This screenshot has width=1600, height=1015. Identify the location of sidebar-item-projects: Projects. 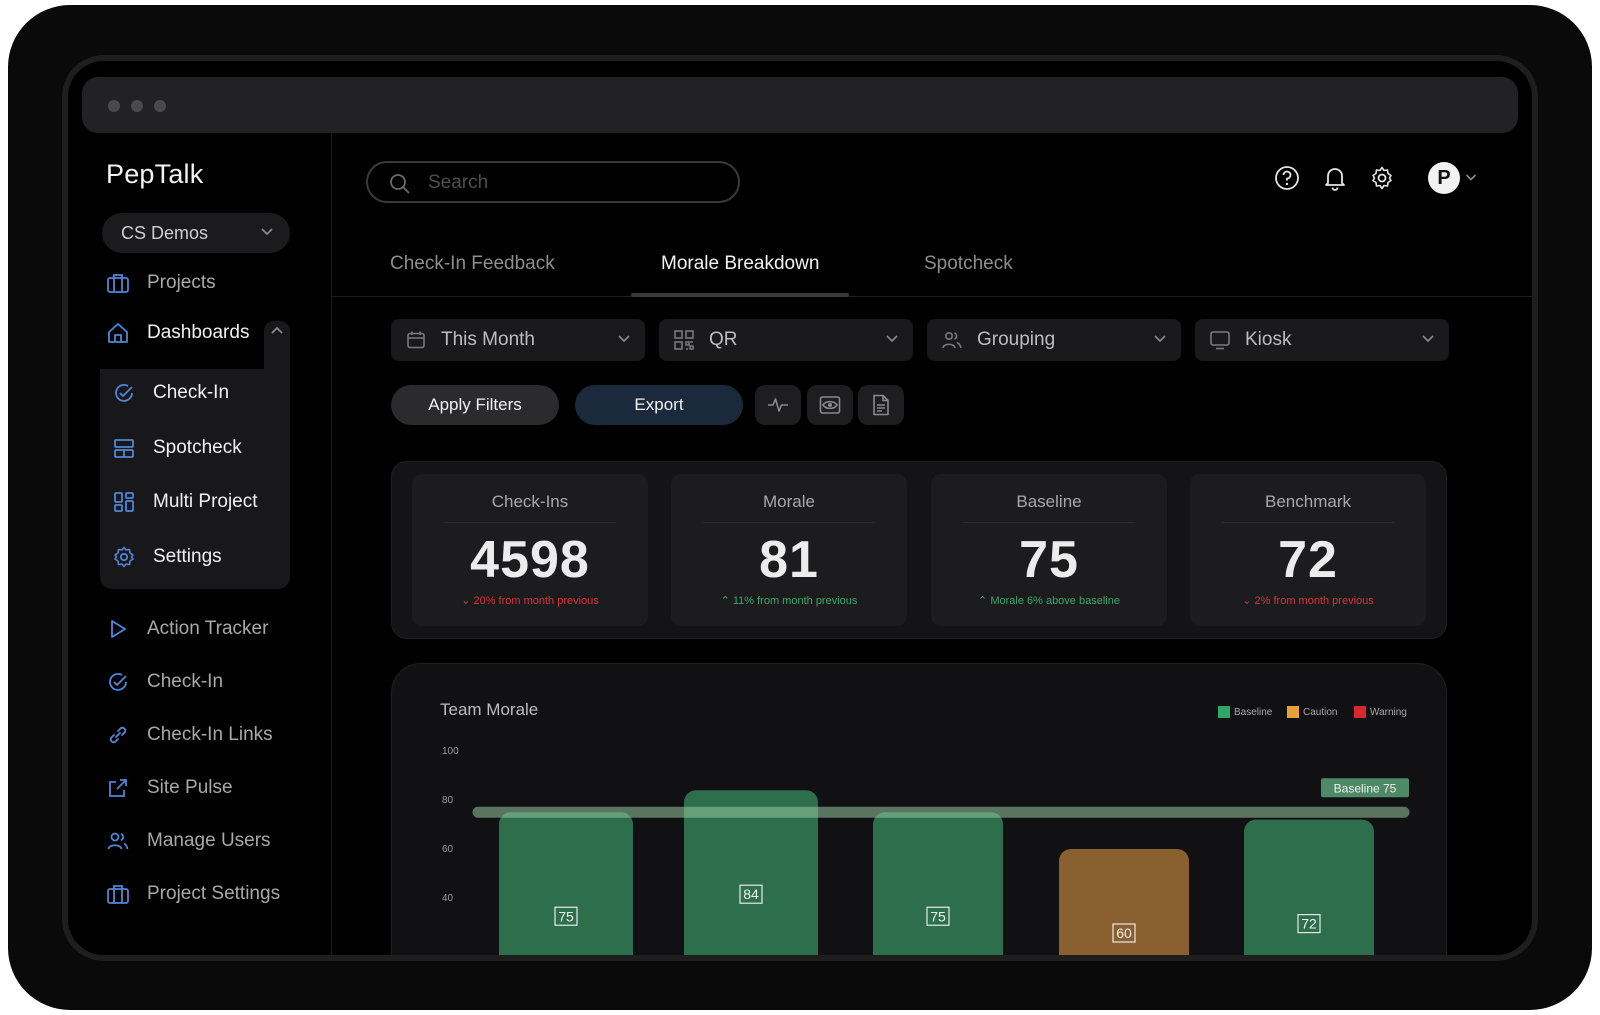
(161, 283).